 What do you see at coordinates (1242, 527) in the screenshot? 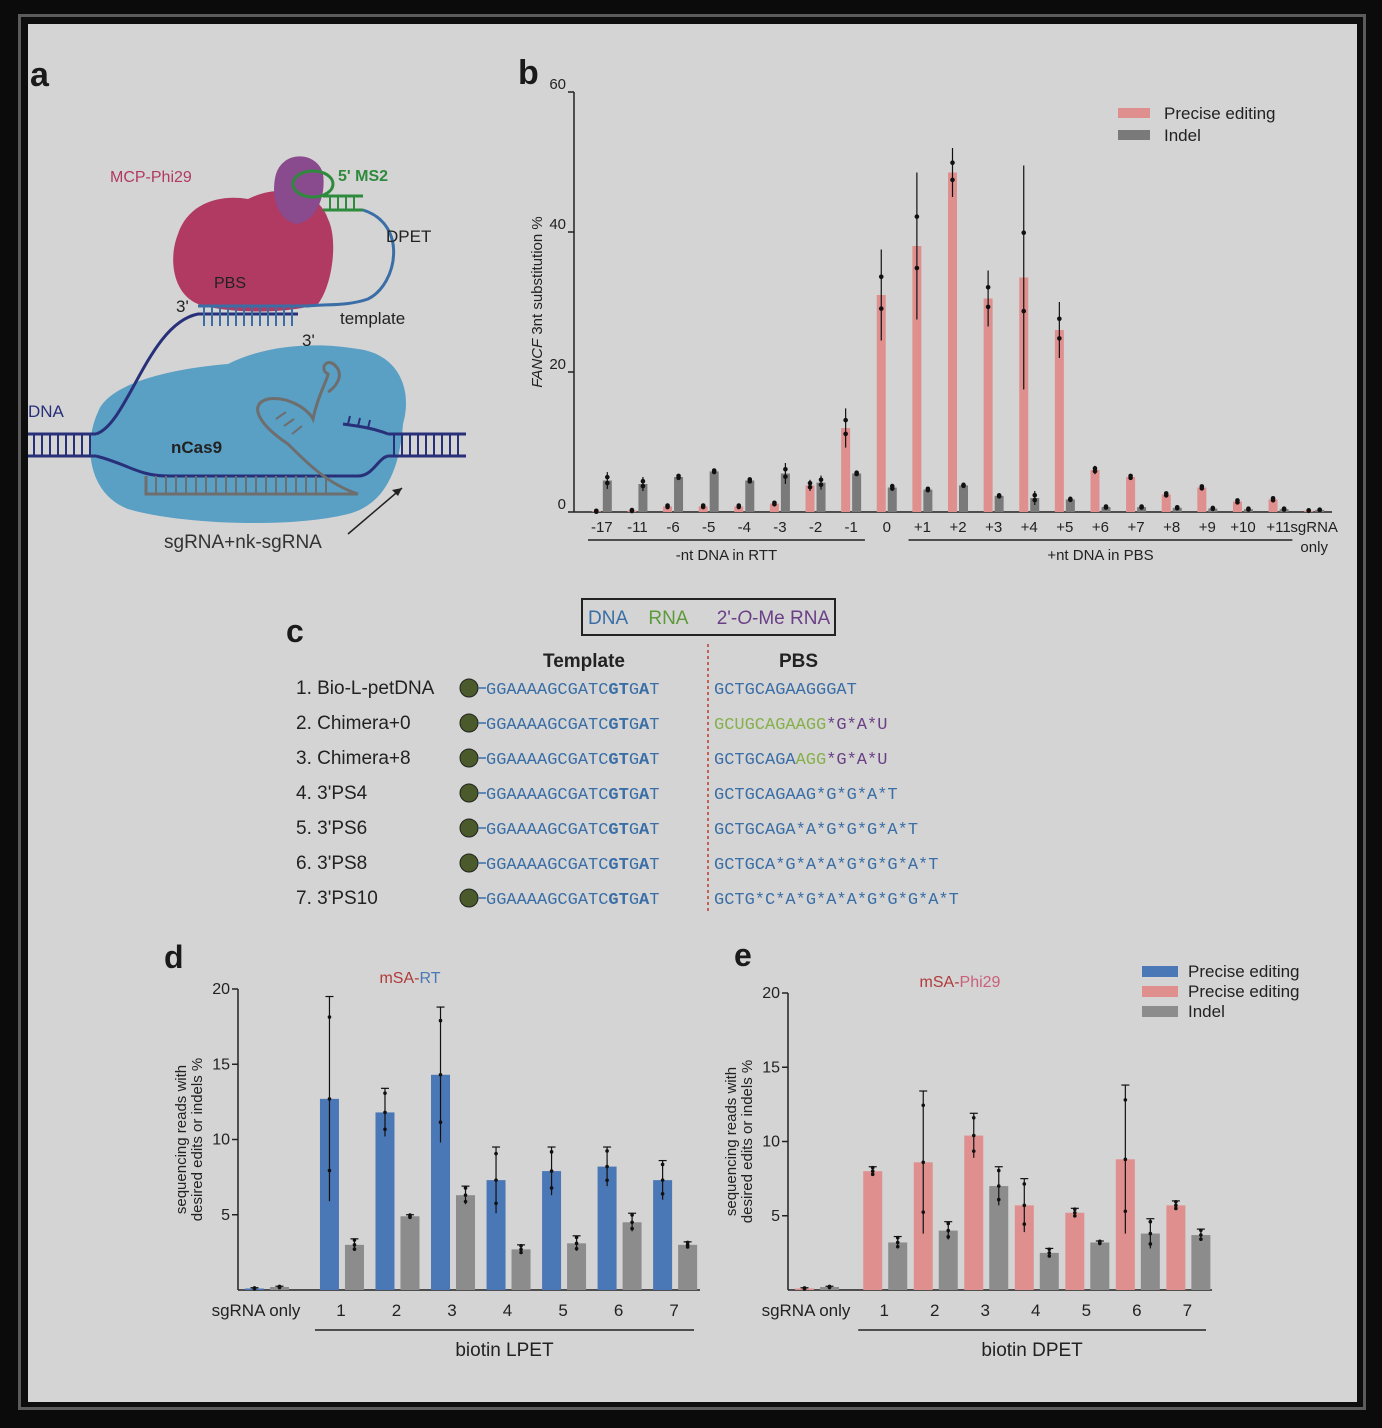
I see `b-xtick-label: +10` at bounding box center [1242, 527].